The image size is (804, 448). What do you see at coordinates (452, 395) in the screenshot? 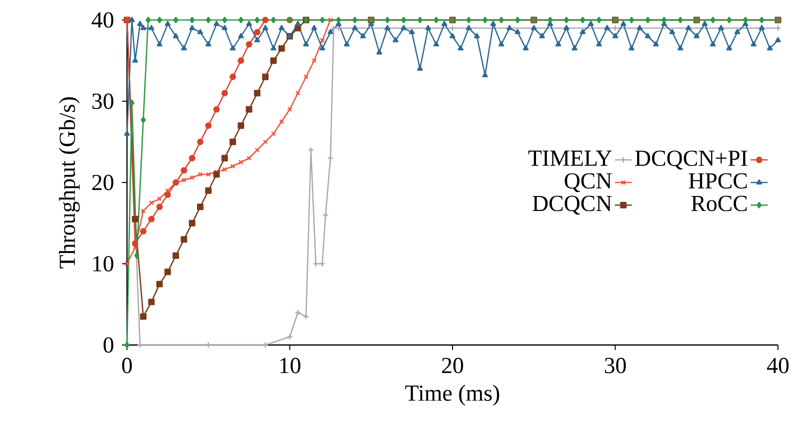
I see `x-axis-title: Time (ms)` at bounding box center [452, 395].